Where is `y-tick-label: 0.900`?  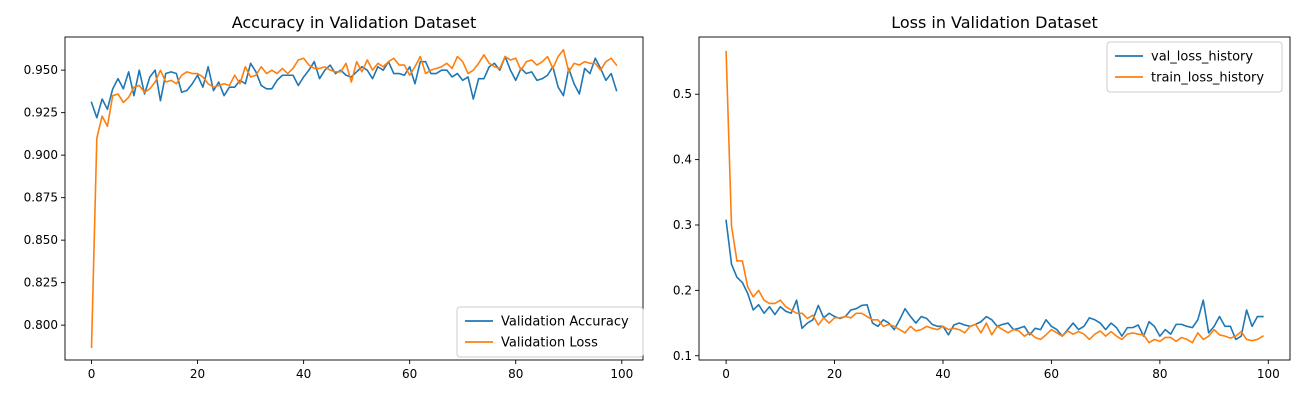
y-tick-label: 0.900 is located at coordinates (41, 155).